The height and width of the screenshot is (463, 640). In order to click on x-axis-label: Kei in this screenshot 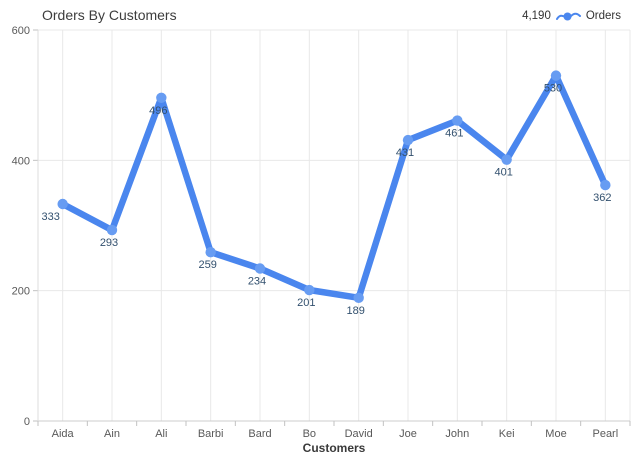, I will do `click(507, 434)`.